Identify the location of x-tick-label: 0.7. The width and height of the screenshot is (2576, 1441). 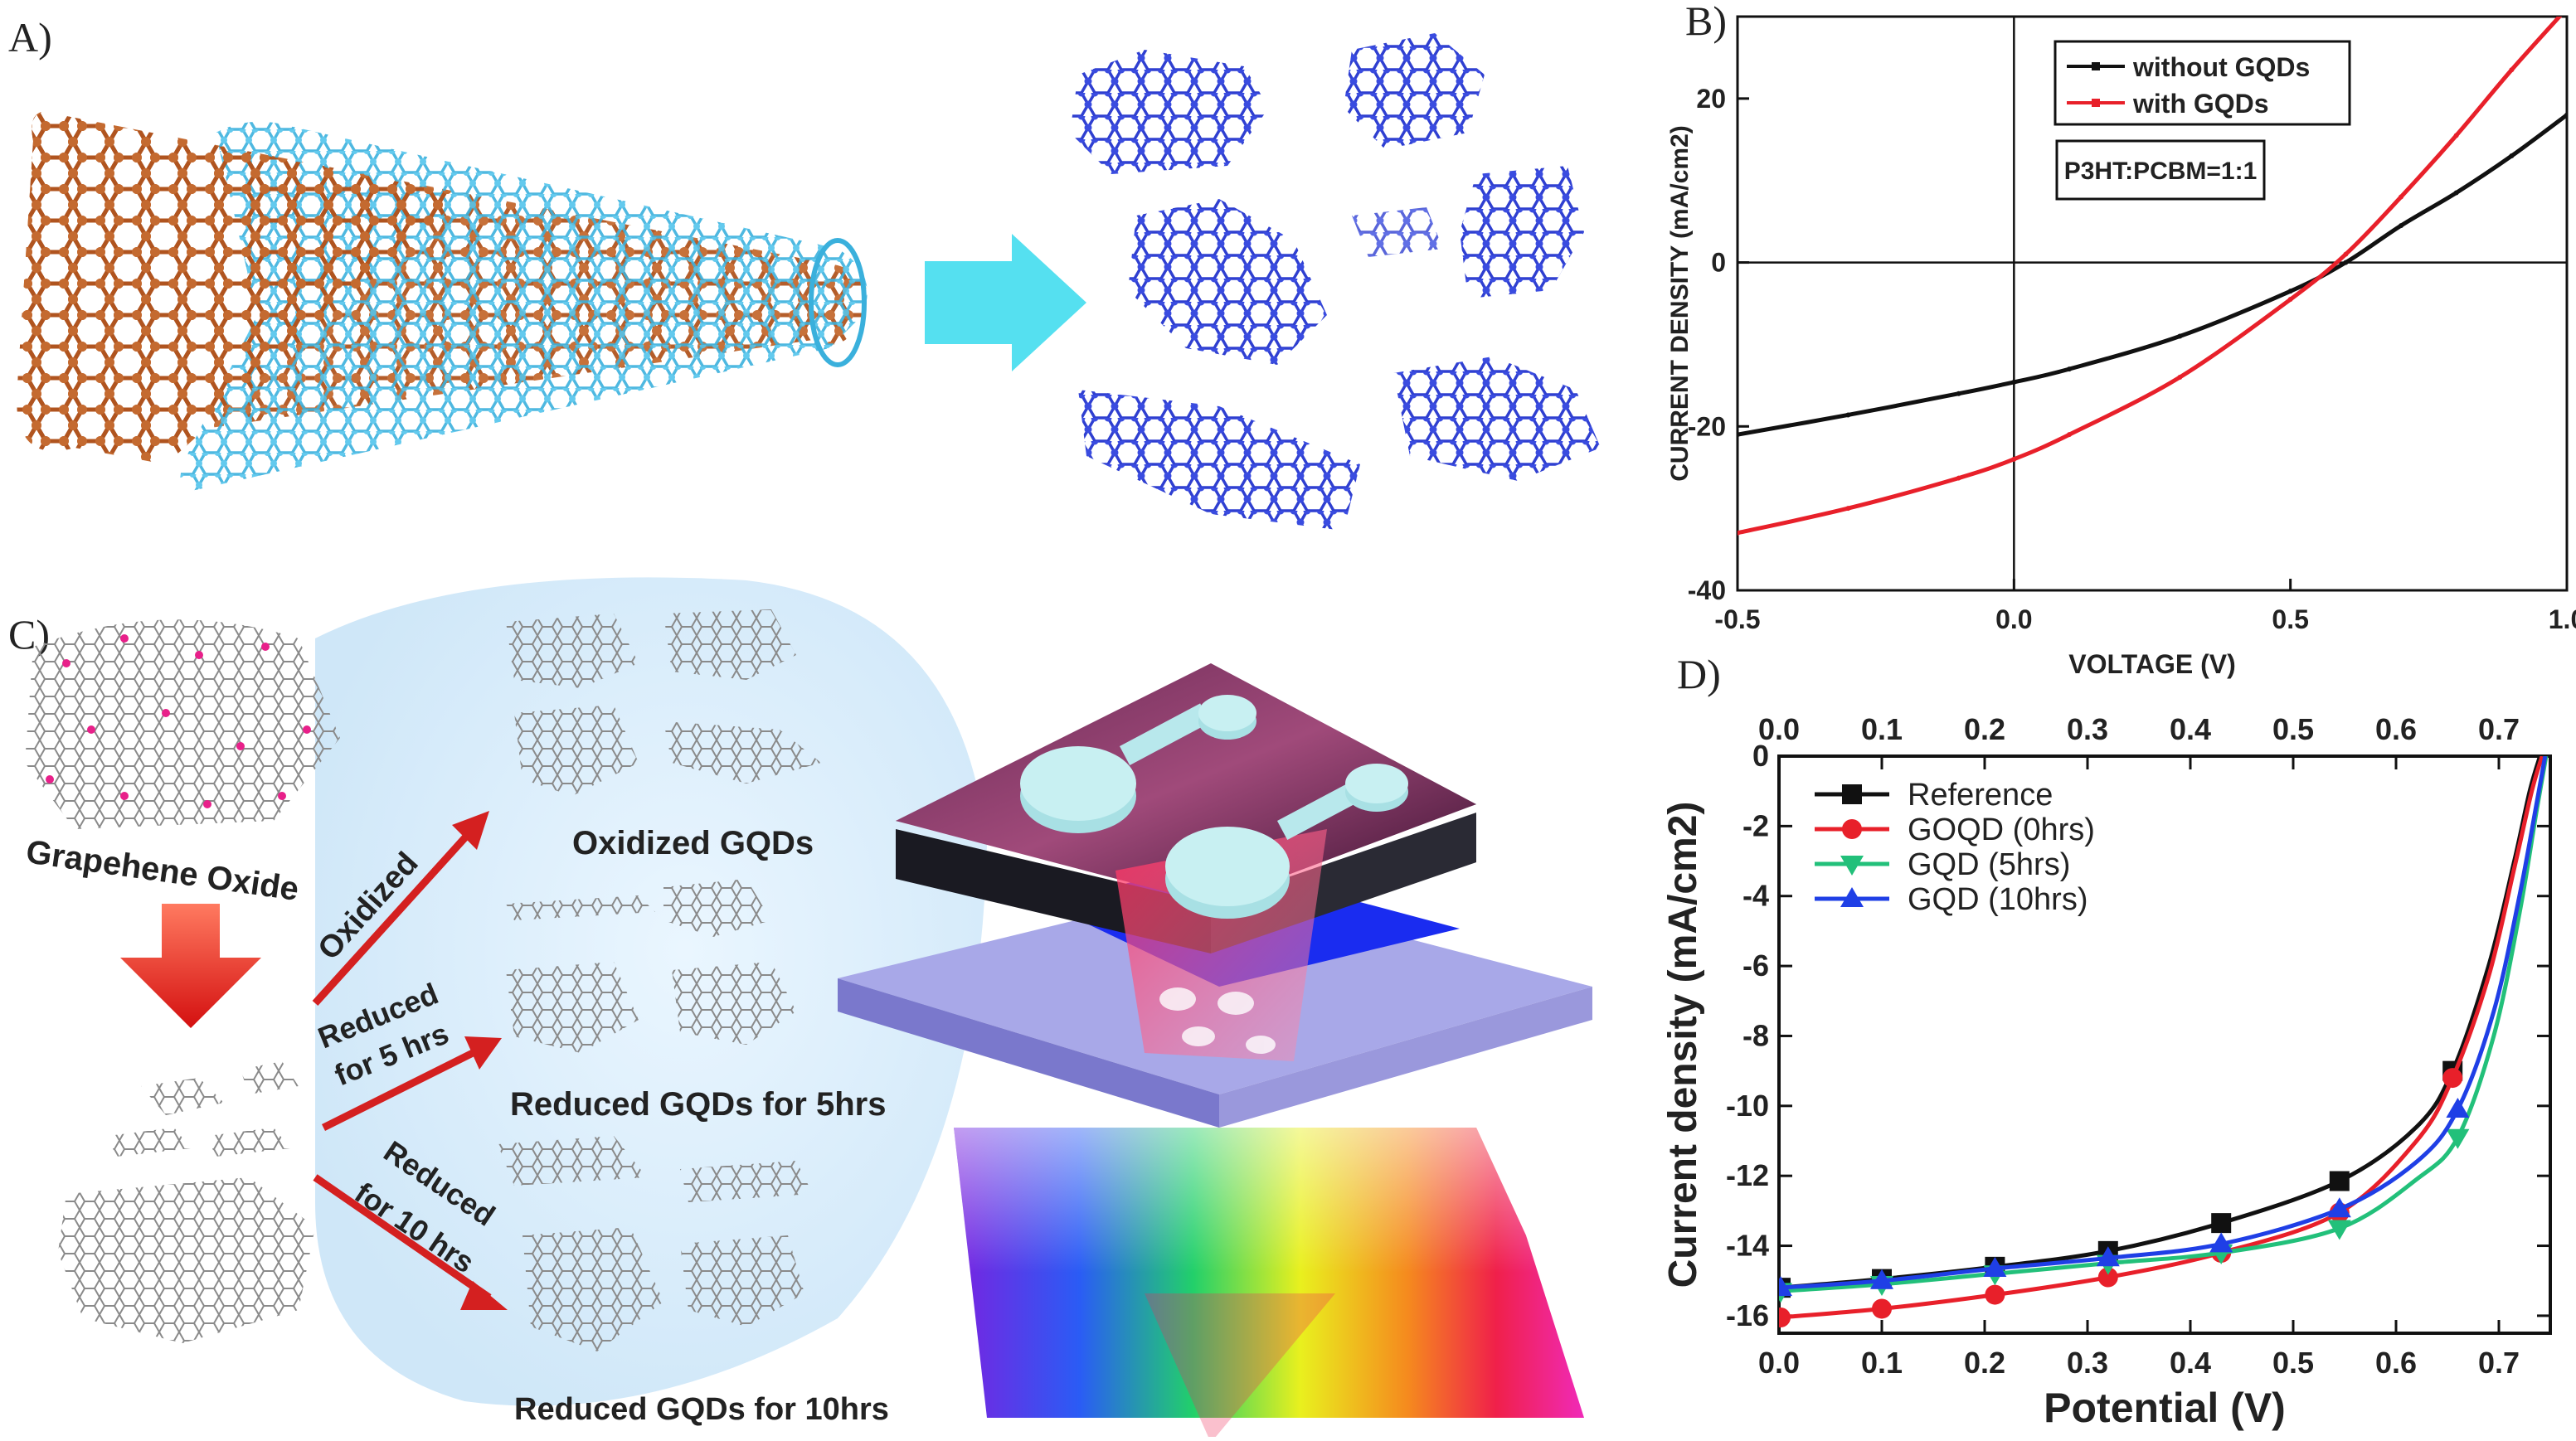
(2499, 1363).